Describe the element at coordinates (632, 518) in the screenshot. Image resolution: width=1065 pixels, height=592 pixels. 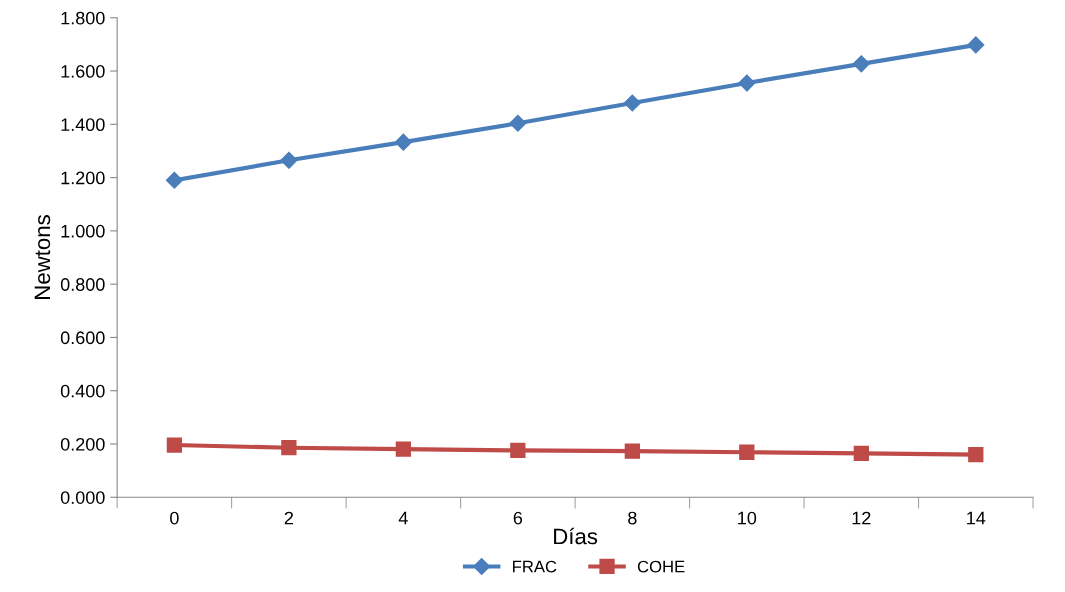
I see `x-tick-label: 8` at that location.